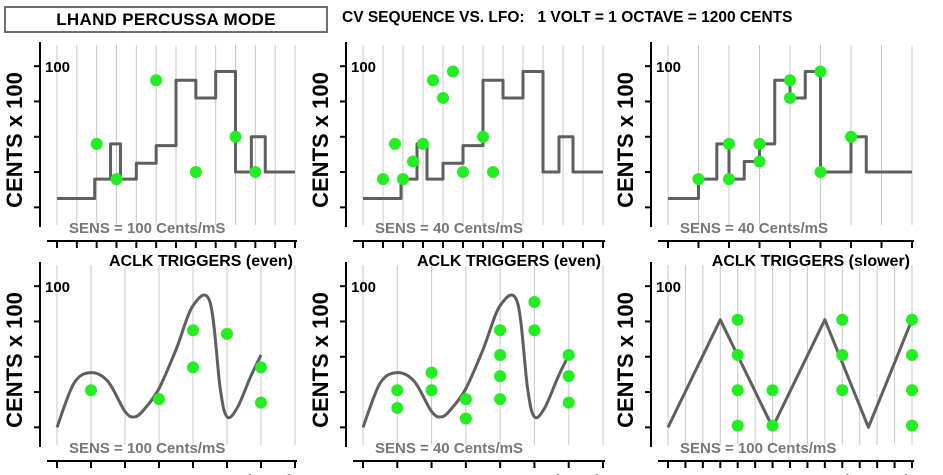  What do you see at coordinates (811, 261) in the screenshot?
I see `x-axis-label: ACLK TRIGGERS (slower)` at bounding box center [811, 261].